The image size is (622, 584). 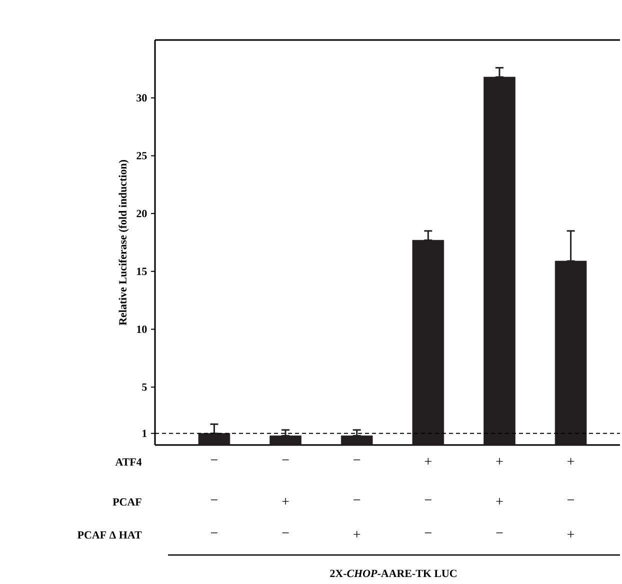 I want to click on y-axis-title: Relative Luciferase (fold induction), so click(x=123, y=243).